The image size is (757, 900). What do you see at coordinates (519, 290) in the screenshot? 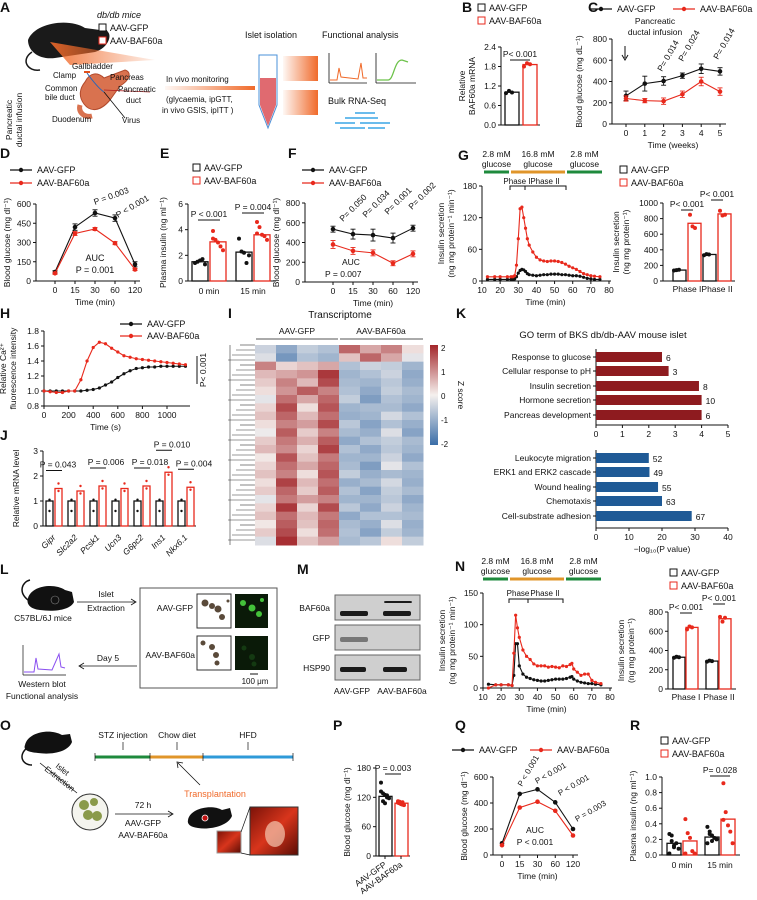
I see `x-tick-label: 30` at bounding box center [519, 290].